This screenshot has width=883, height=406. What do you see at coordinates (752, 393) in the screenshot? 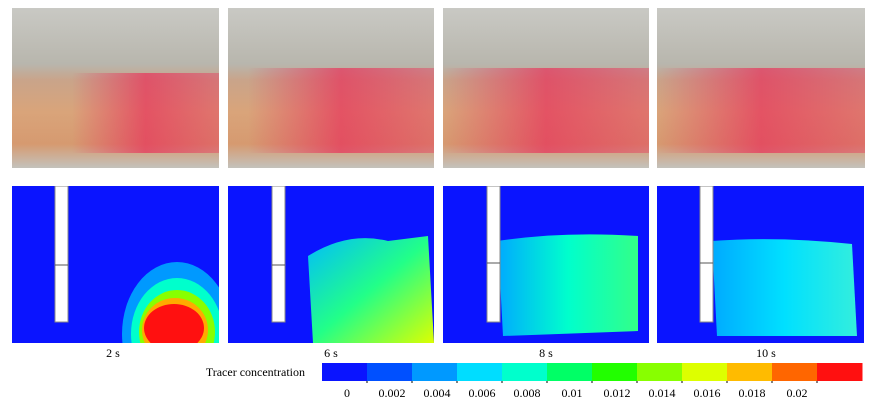
I see `tick-label: 0.018` at bounding box center [752, 393].